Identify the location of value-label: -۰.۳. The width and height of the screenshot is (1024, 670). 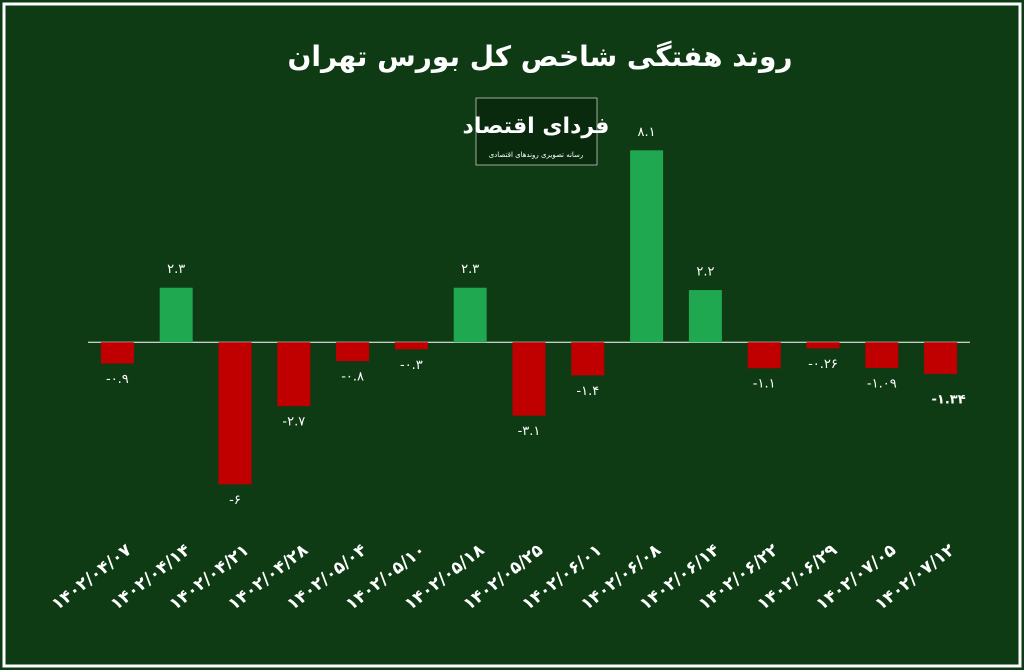
(411, 365).